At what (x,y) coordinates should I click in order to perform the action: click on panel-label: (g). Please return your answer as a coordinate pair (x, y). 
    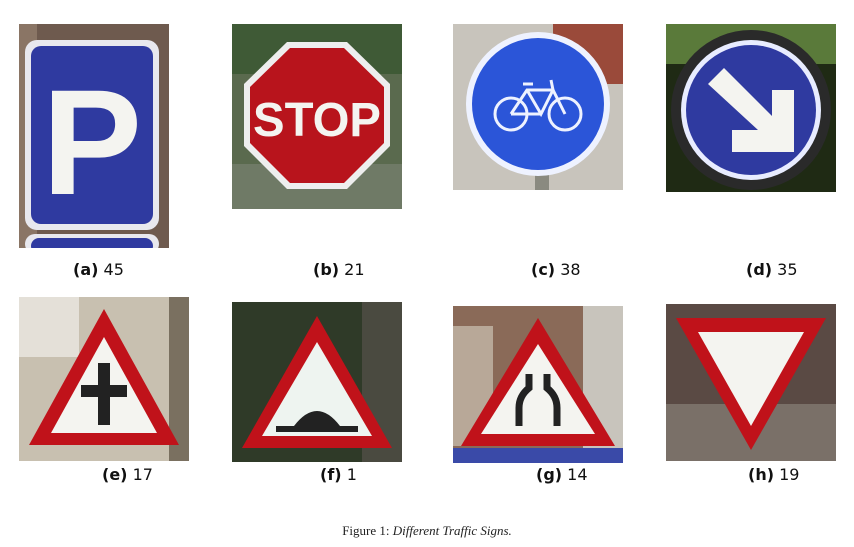
    Looking at the image, I should click on (549, 474).